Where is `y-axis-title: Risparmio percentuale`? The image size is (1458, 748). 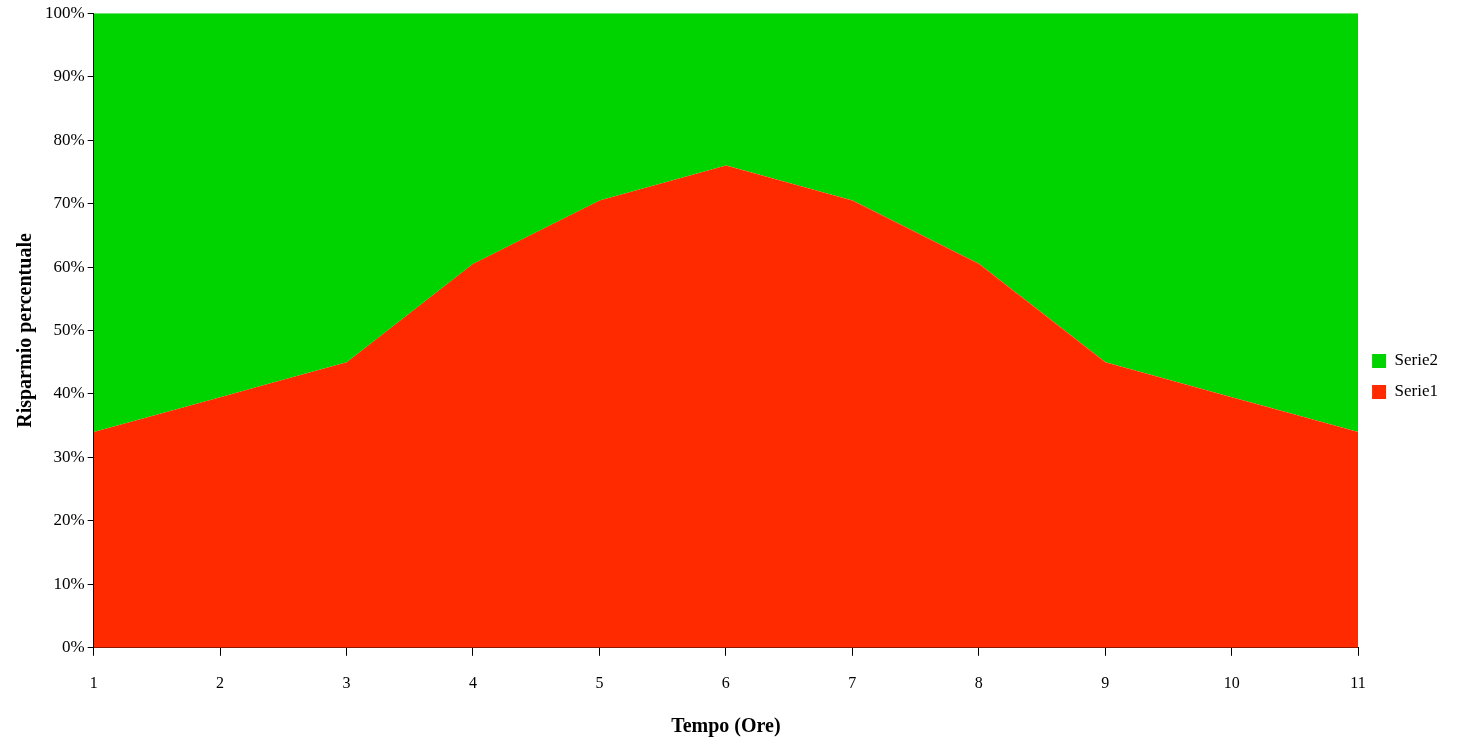
y-axis-title: Risparmio percentuale is located at coordinates (25, 330).